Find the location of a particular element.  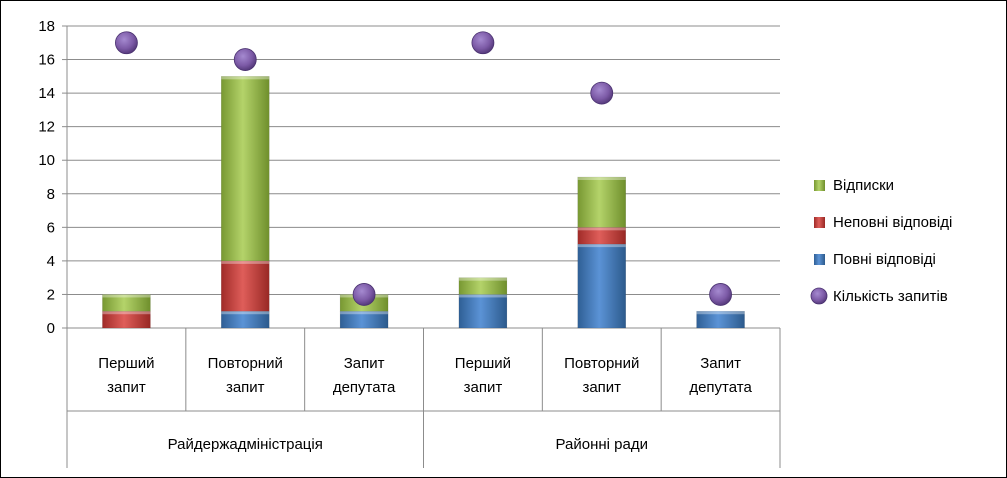

y-tick-label: 0 is located at coordinates (51, 328).